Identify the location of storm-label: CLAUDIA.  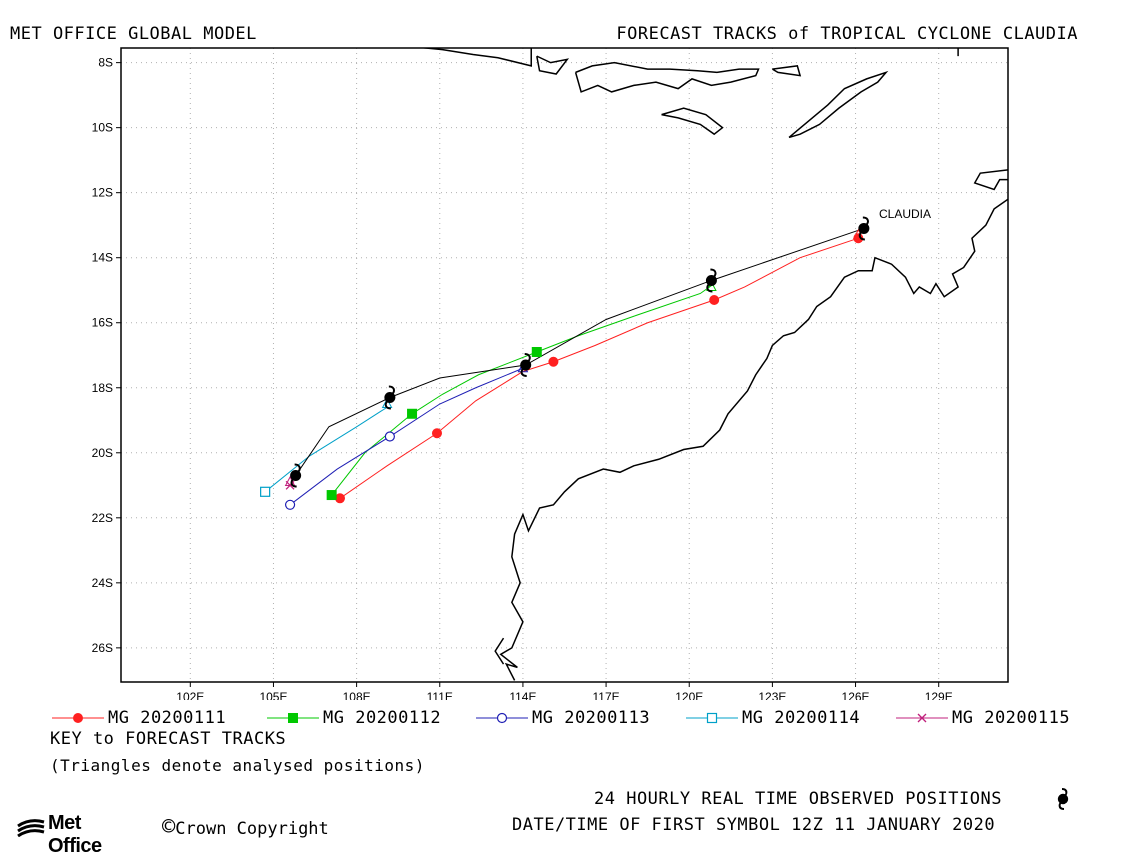
(905, 214).